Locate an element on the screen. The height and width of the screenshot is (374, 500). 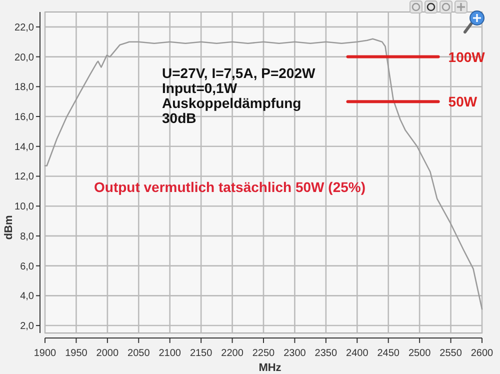
x-tick-label: 2550 is located at coordinates (451, 353).